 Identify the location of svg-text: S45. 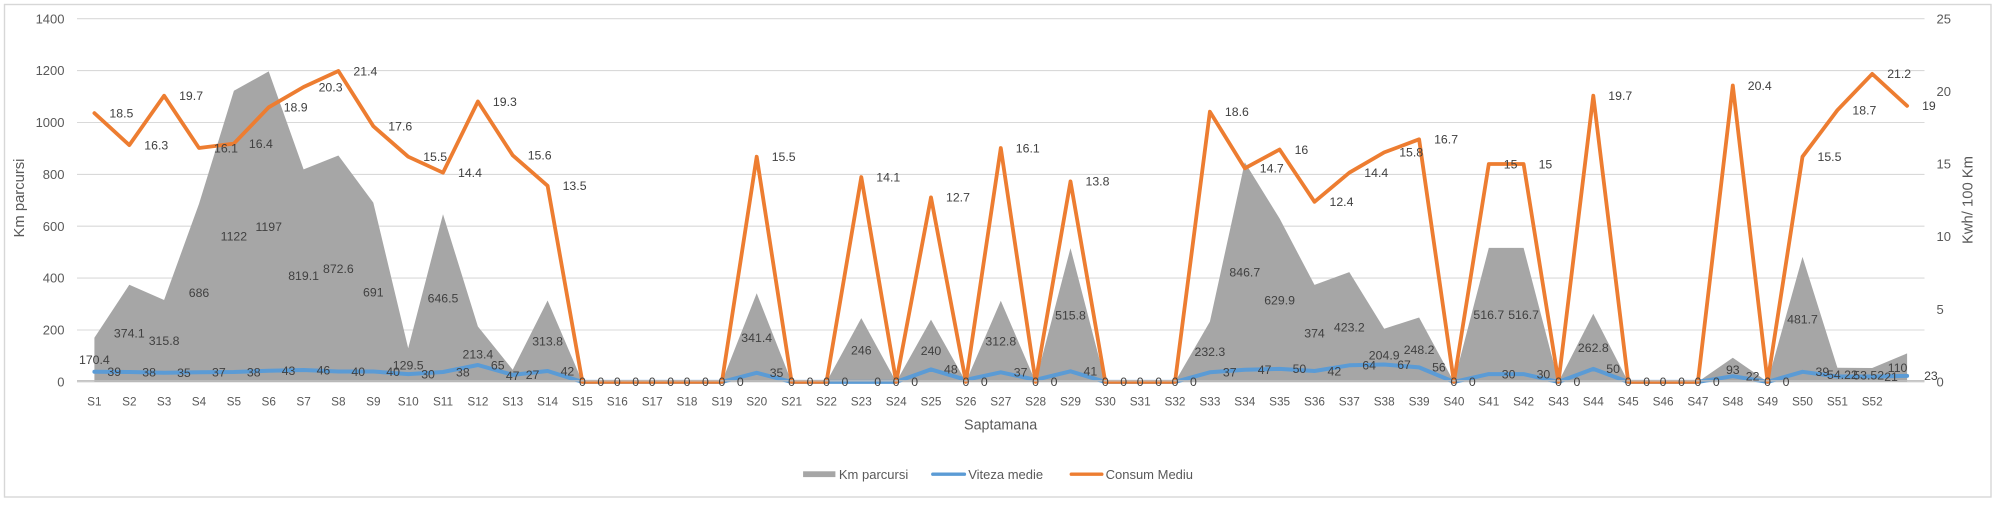
(1628, 402).